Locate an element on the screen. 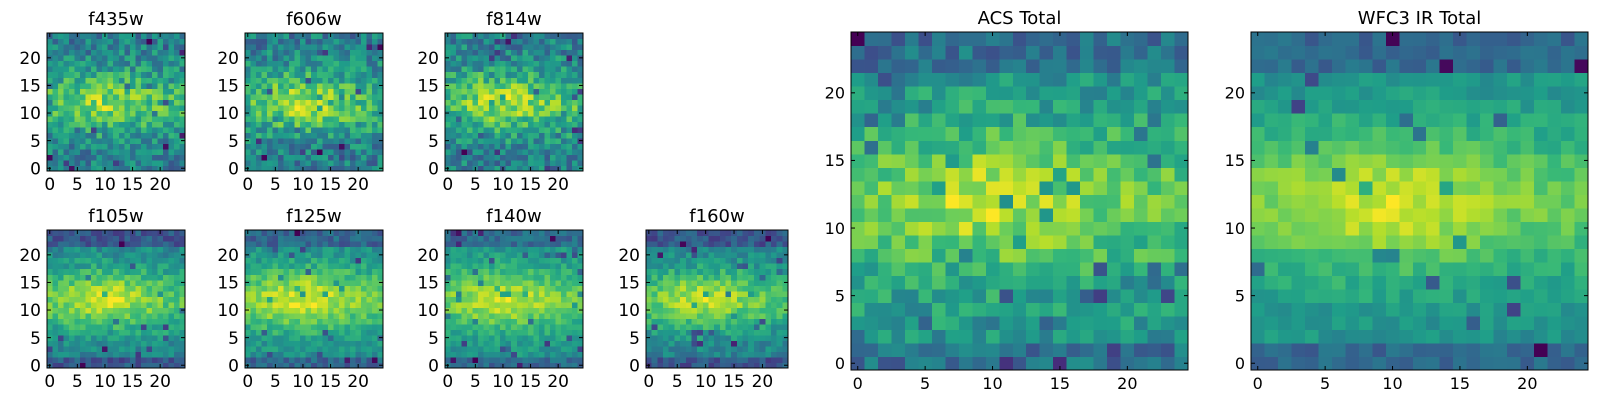  y-tick-label: 20 is located at coordinates (30, 256).